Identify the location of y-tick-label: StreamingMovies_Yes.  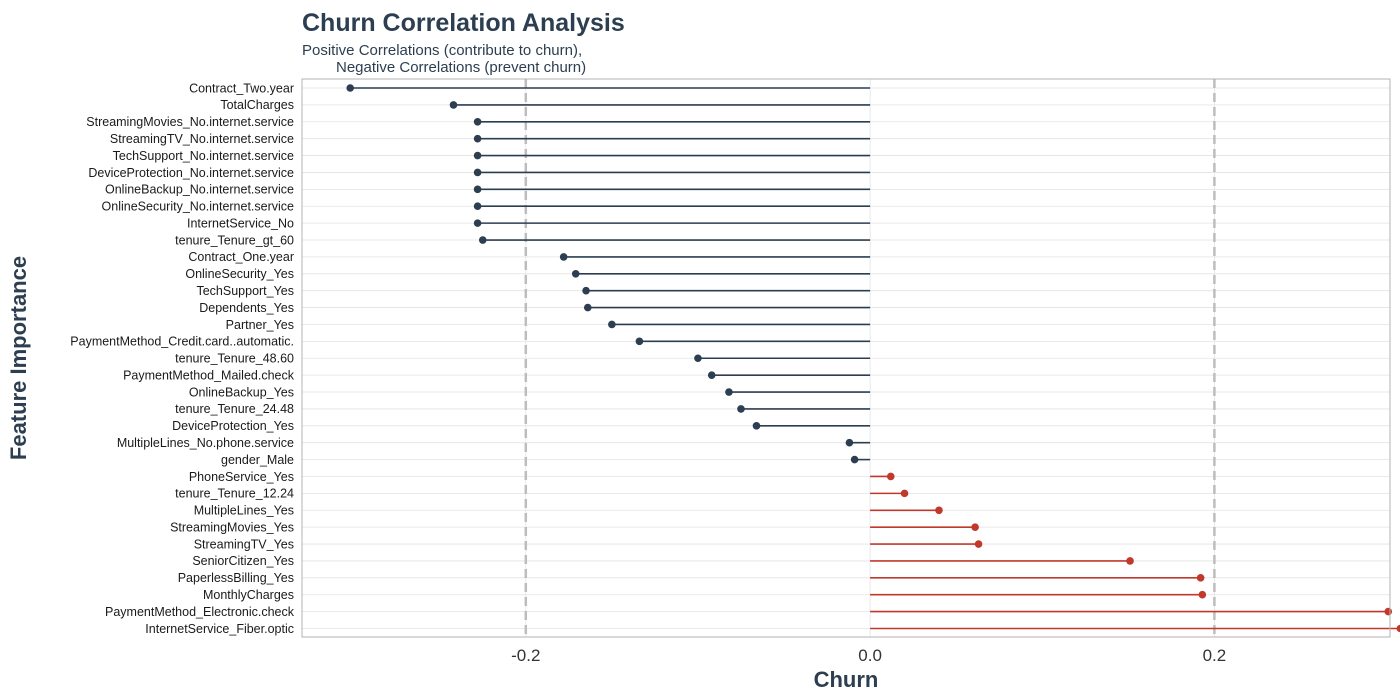
(232, 527).